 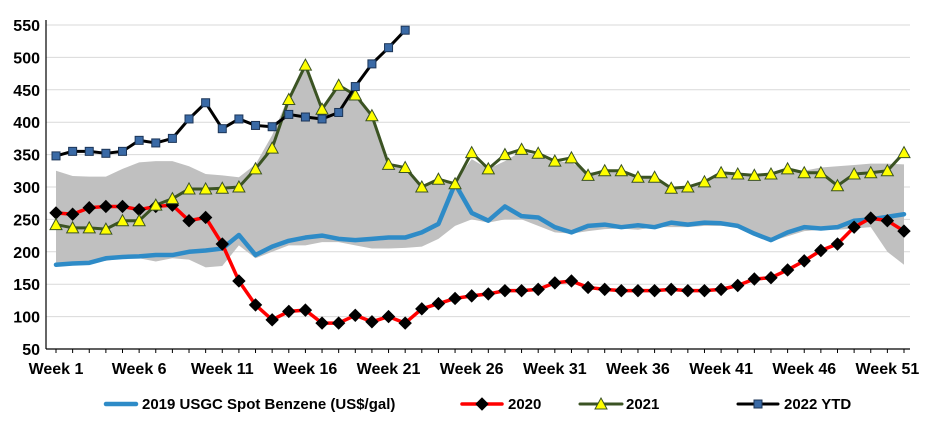 I want to click on legend-item-2020: 2020, so click(x=500, y=404).